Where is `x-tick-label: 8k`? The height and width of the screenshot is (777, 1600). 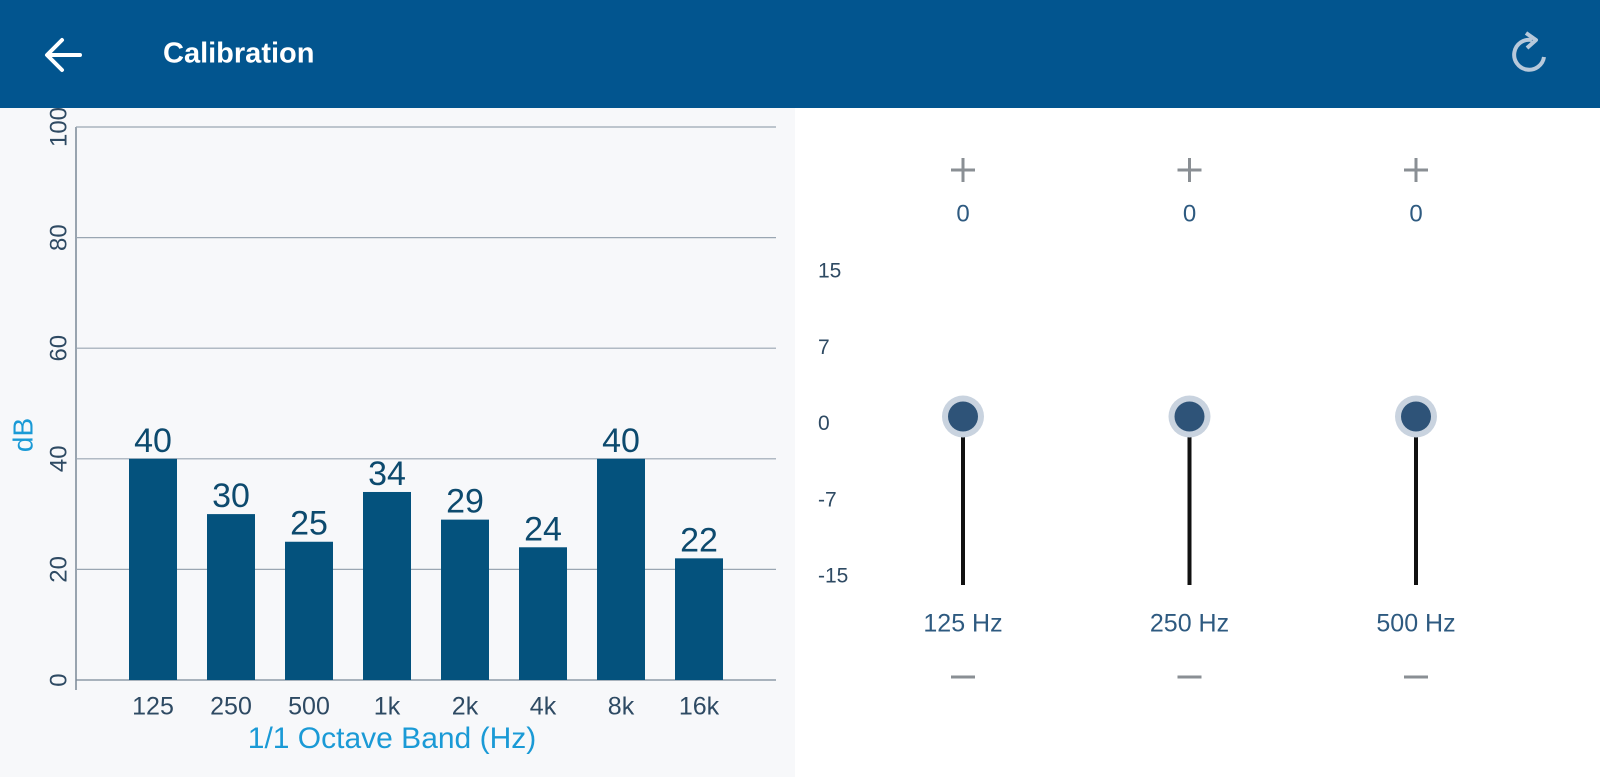 x-tick-label: 8k is located at coordinates (621, 707).